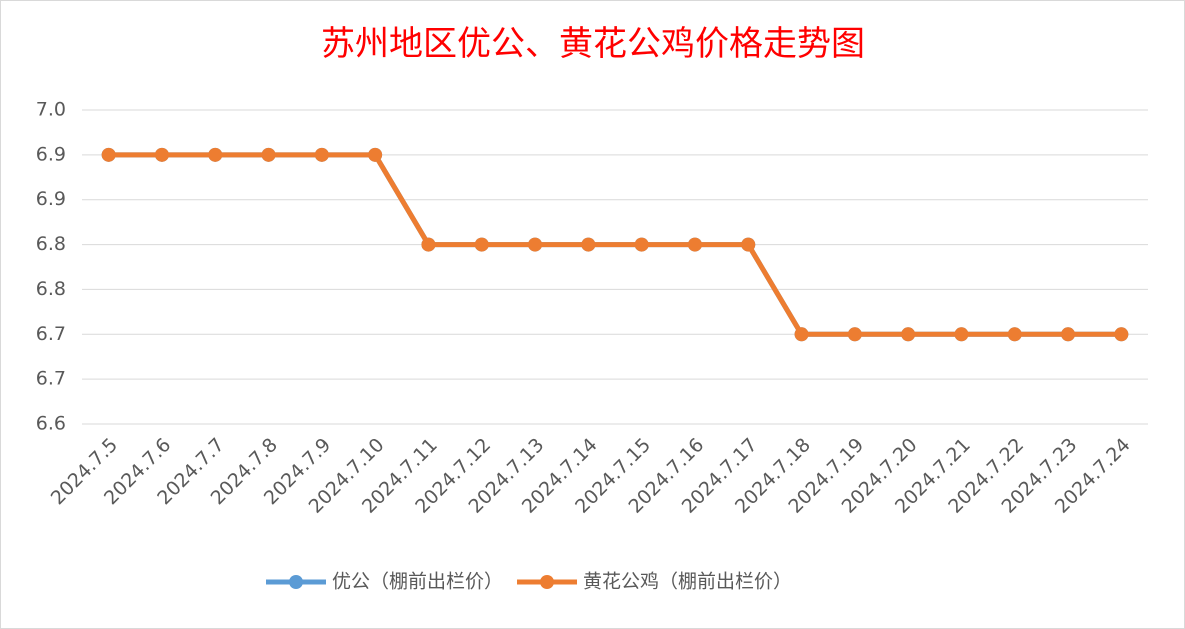  What do you see at coordinates (51, 110) in the screenshot?
I see `y-tick-label: 7.0` at bounding box center [51, 110].